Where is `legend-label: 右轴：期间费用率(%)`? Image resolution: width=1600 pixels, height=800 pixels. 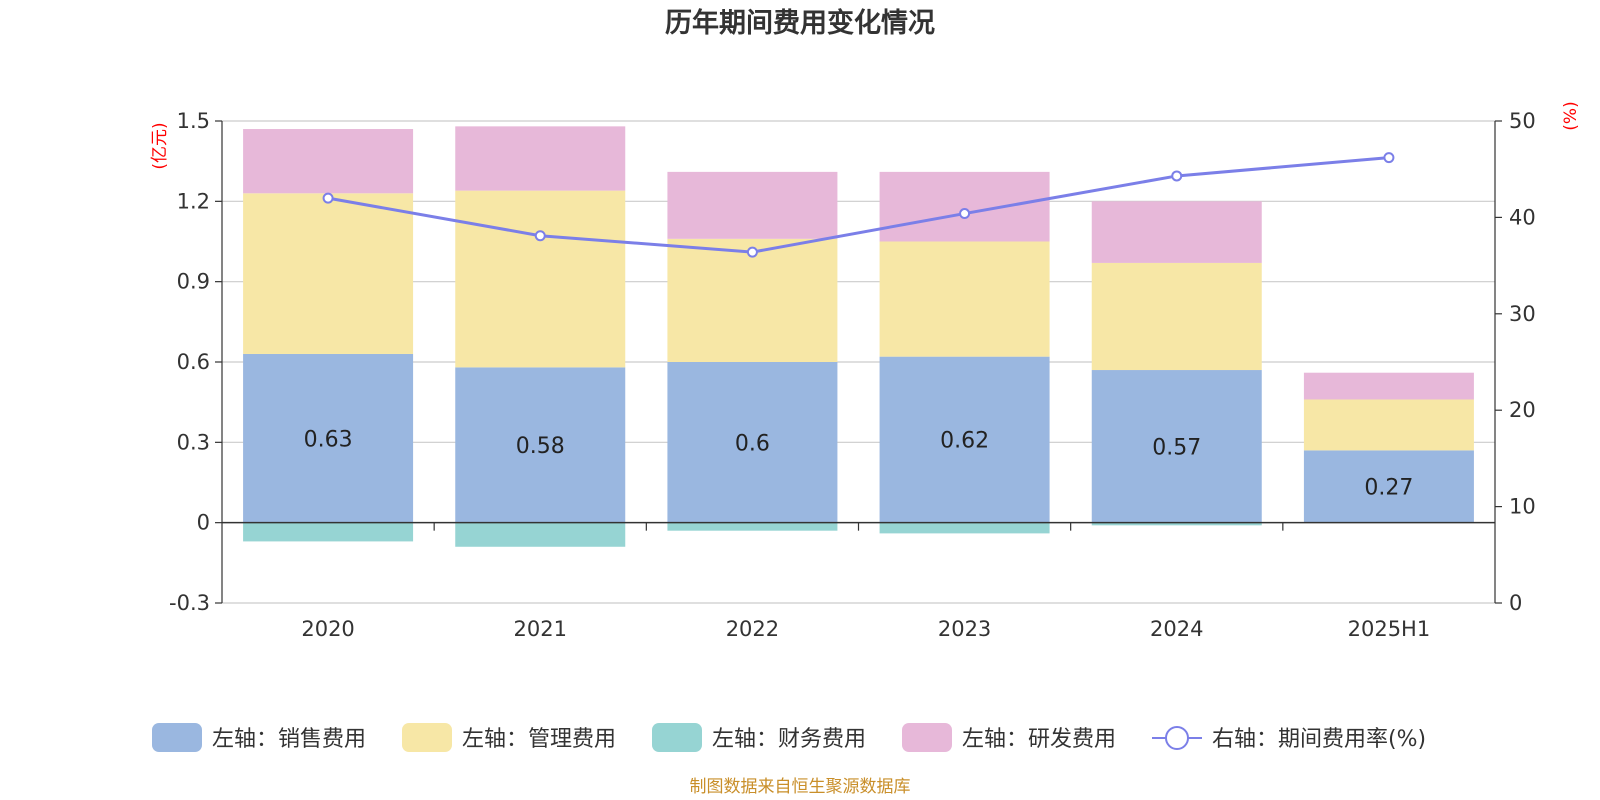
legend-label: 右轴：期间费用率(%) is located at coordinates (1319, 739).